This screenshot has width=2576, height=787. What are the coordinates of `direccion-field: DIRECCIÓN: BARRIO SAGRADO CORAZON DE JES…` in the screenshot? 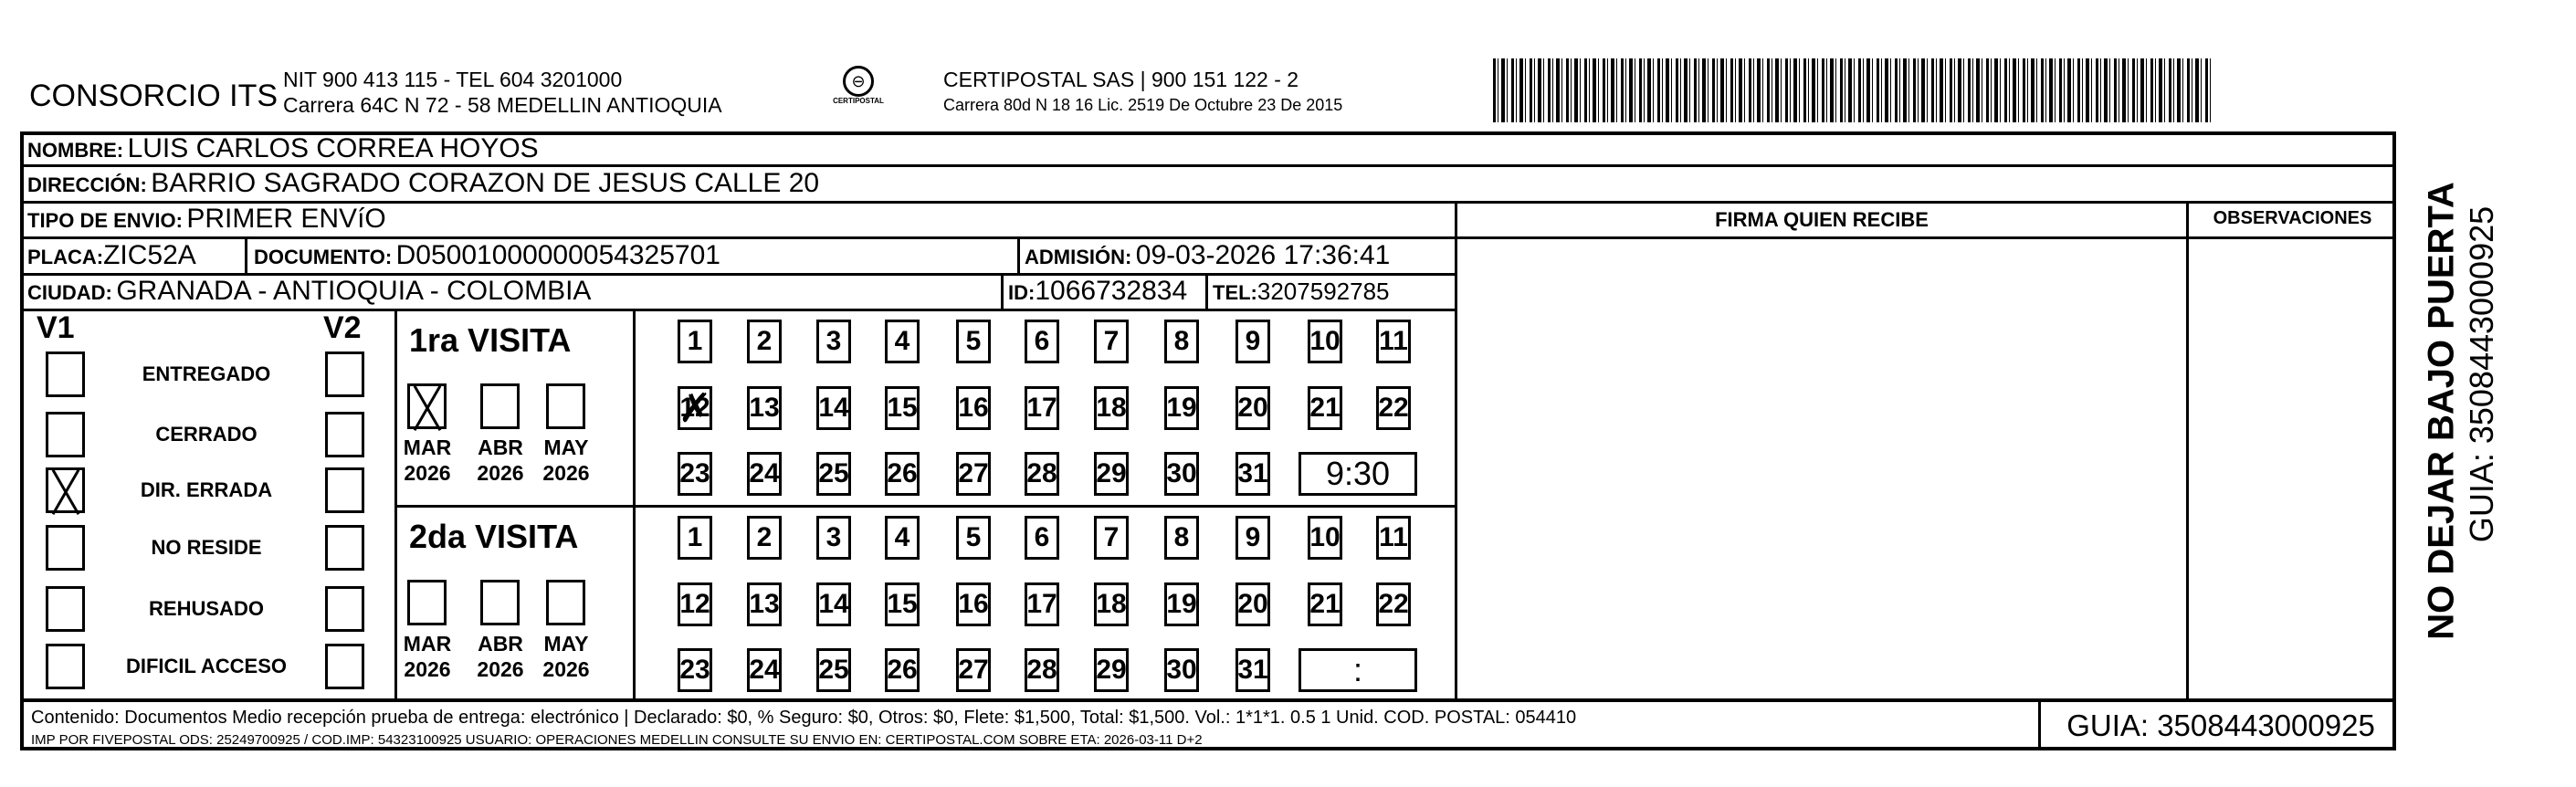 It's located at (423, 183).